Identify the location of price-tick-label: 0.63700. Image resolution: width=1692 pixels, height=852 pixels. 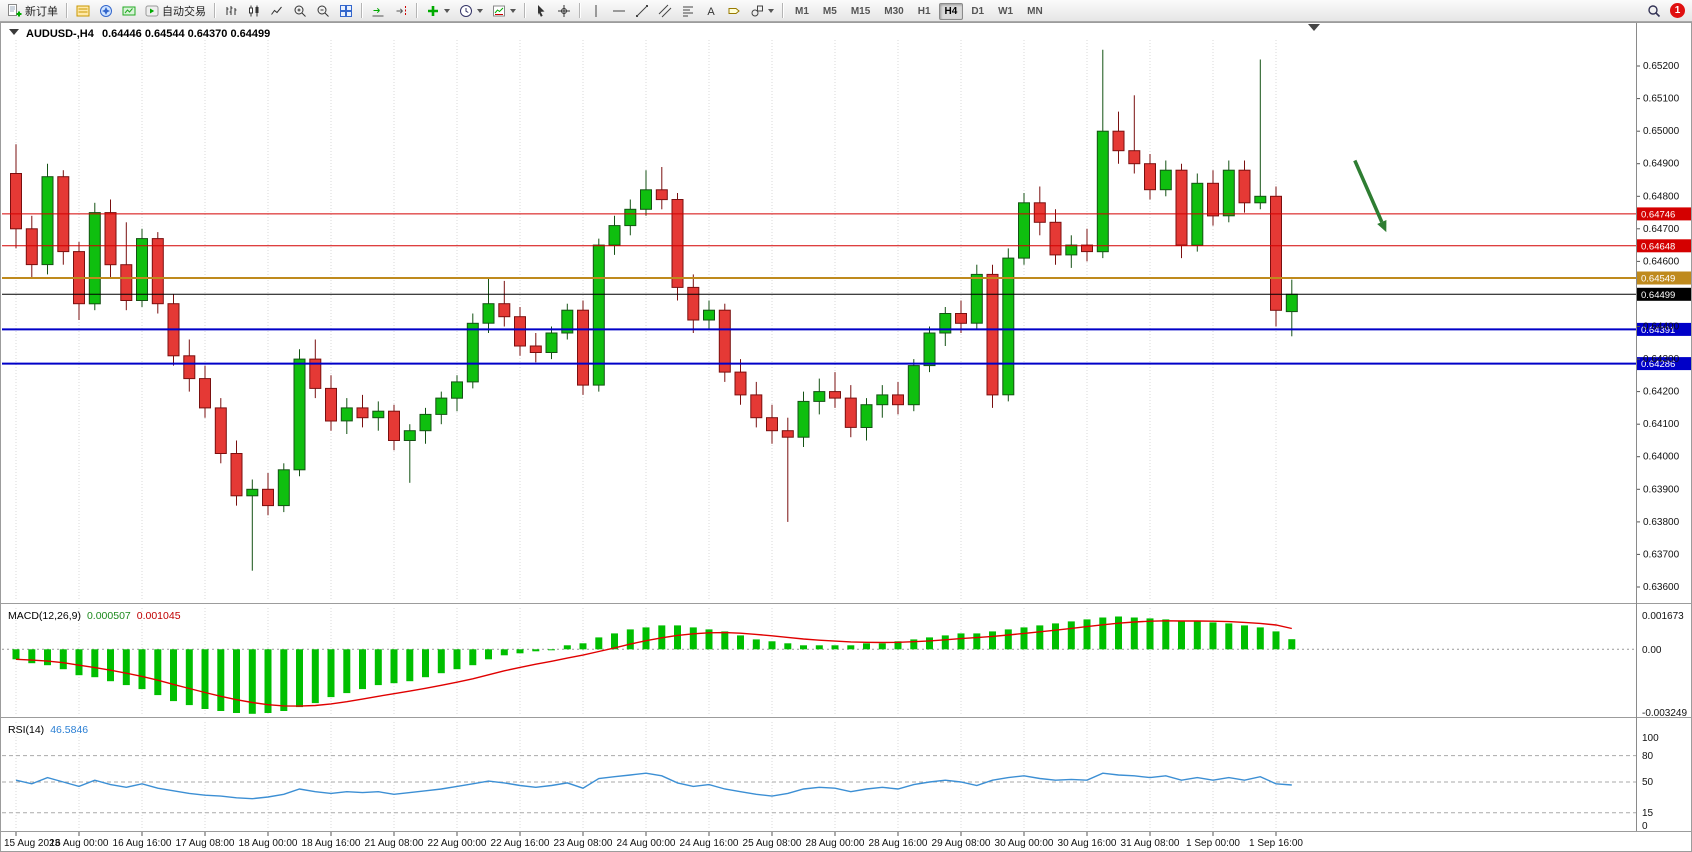
(1661, 554).